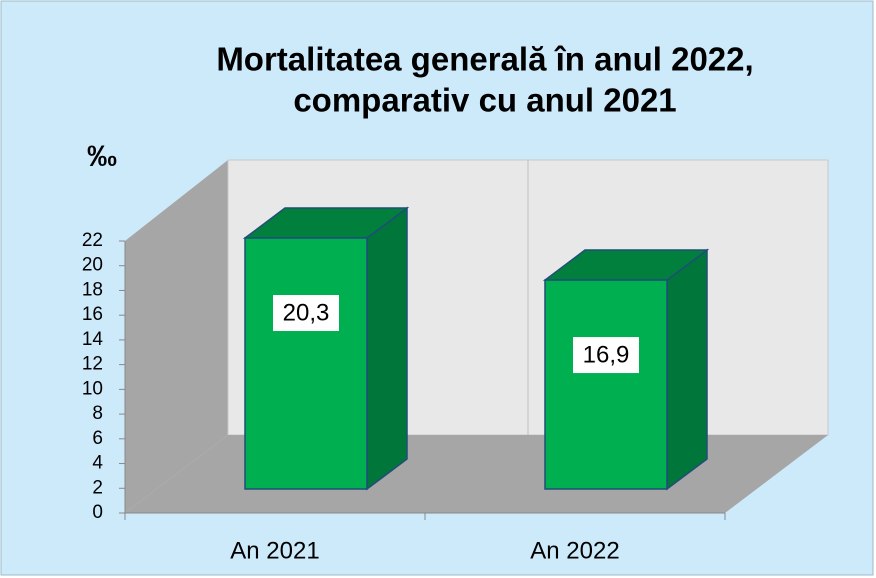  I want to click on y-tick-label: 14, so click(93, 339).